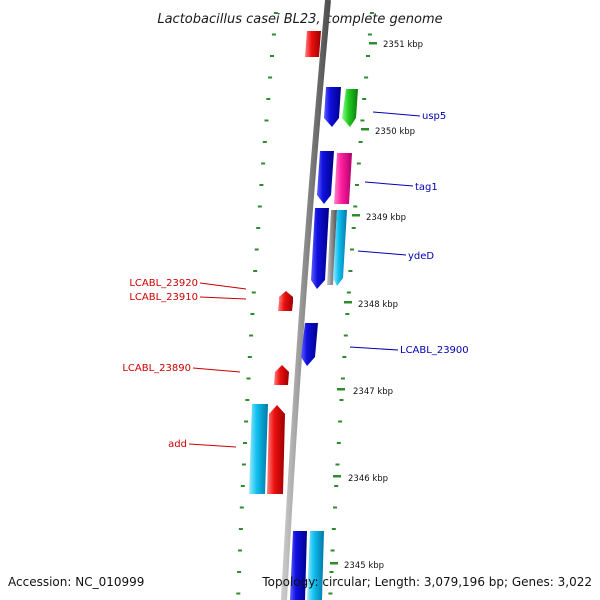 This screenshot has width=600, height=600. Describe the element at coordinates (421, 256) in the screenshot. I see `gene-label-ydeD: ydeD` at that location.